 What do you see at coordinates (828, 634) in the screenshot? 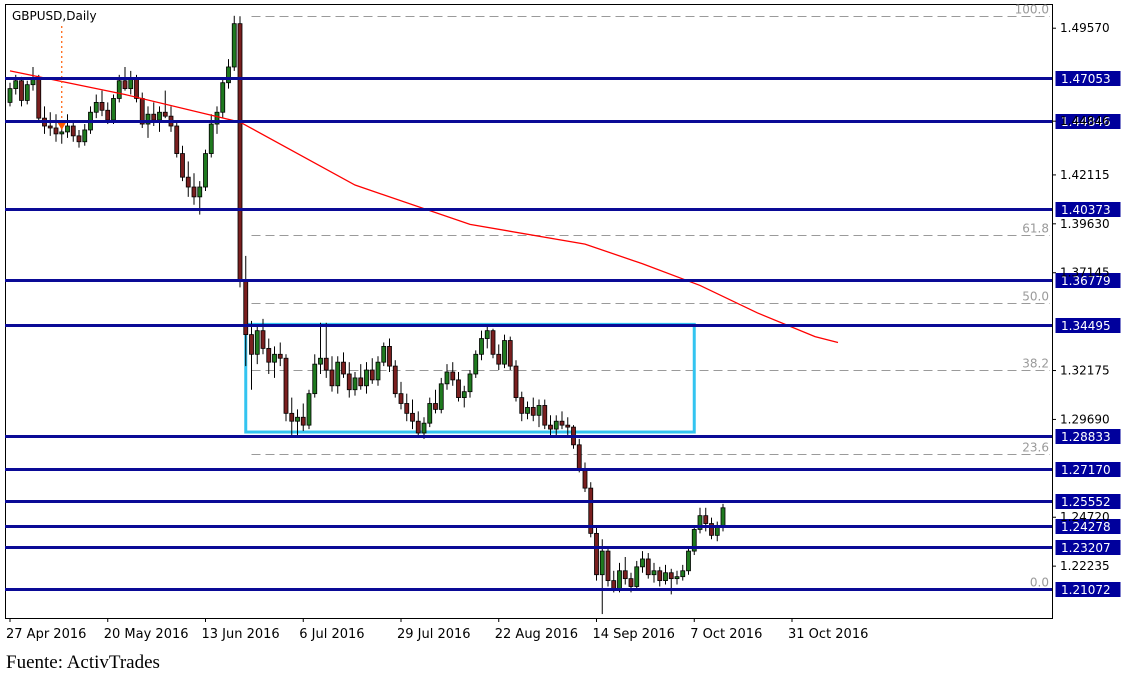
I see `x-tick-label: 31 Oct 2016` at bounding box center [828, 634].